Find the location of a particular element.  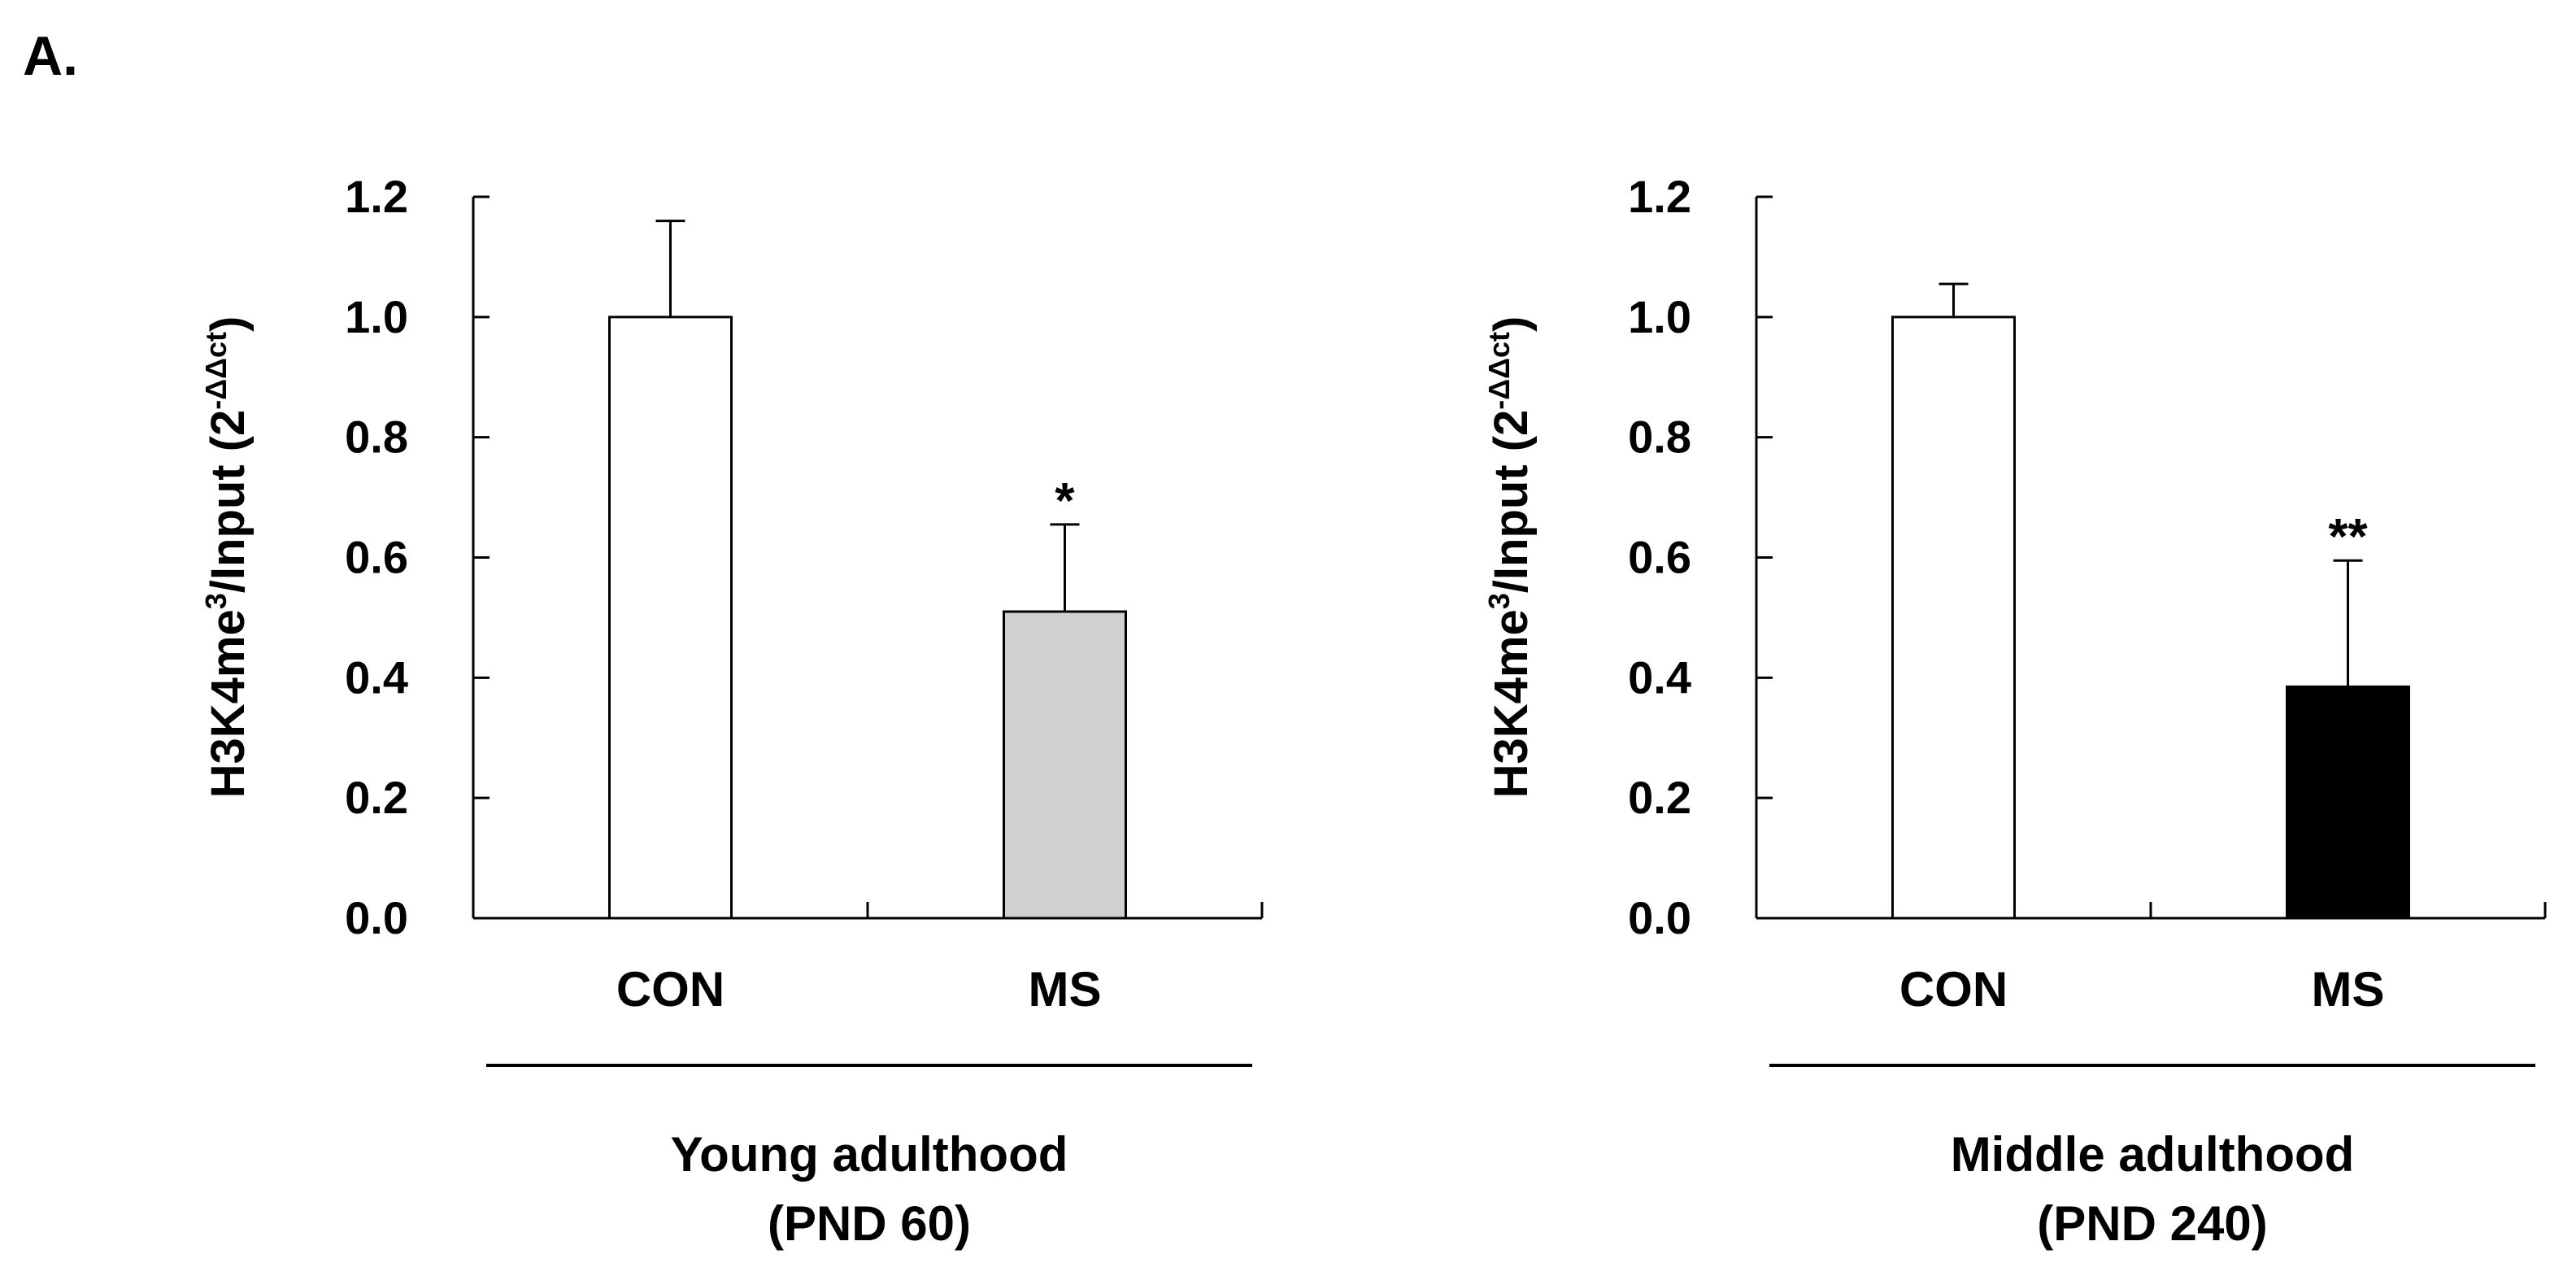

group-sublabel: (PND 60) is located at coordinates (870, 1223).